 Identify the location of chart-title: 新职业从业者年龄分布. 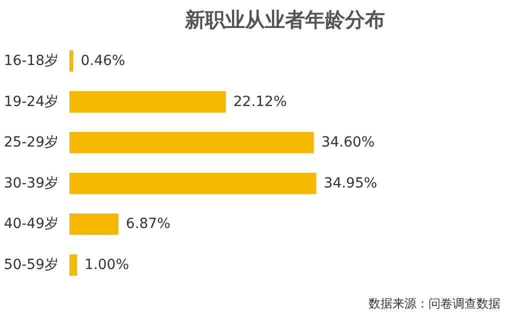
(284, 20).